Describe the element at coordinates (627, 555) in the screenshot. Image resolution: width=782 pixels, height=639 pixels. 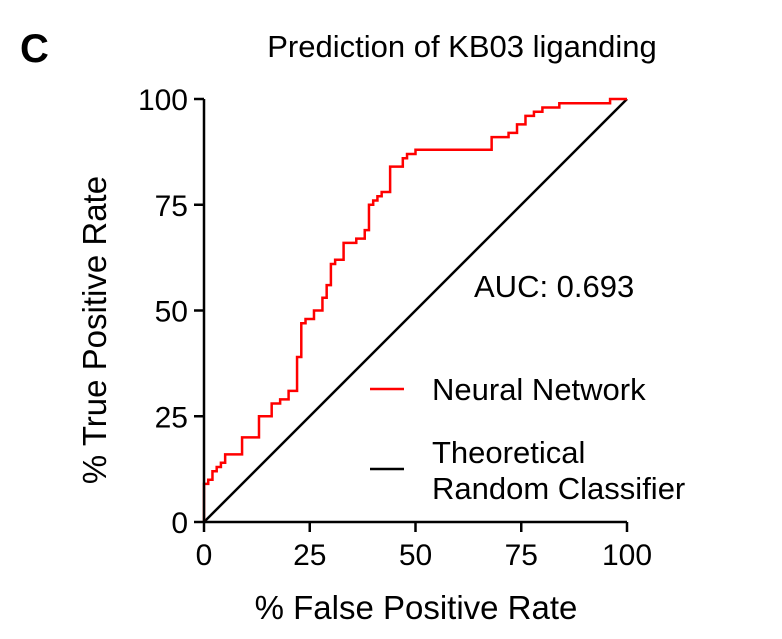
I see `x-tick-label: 100` at that location.